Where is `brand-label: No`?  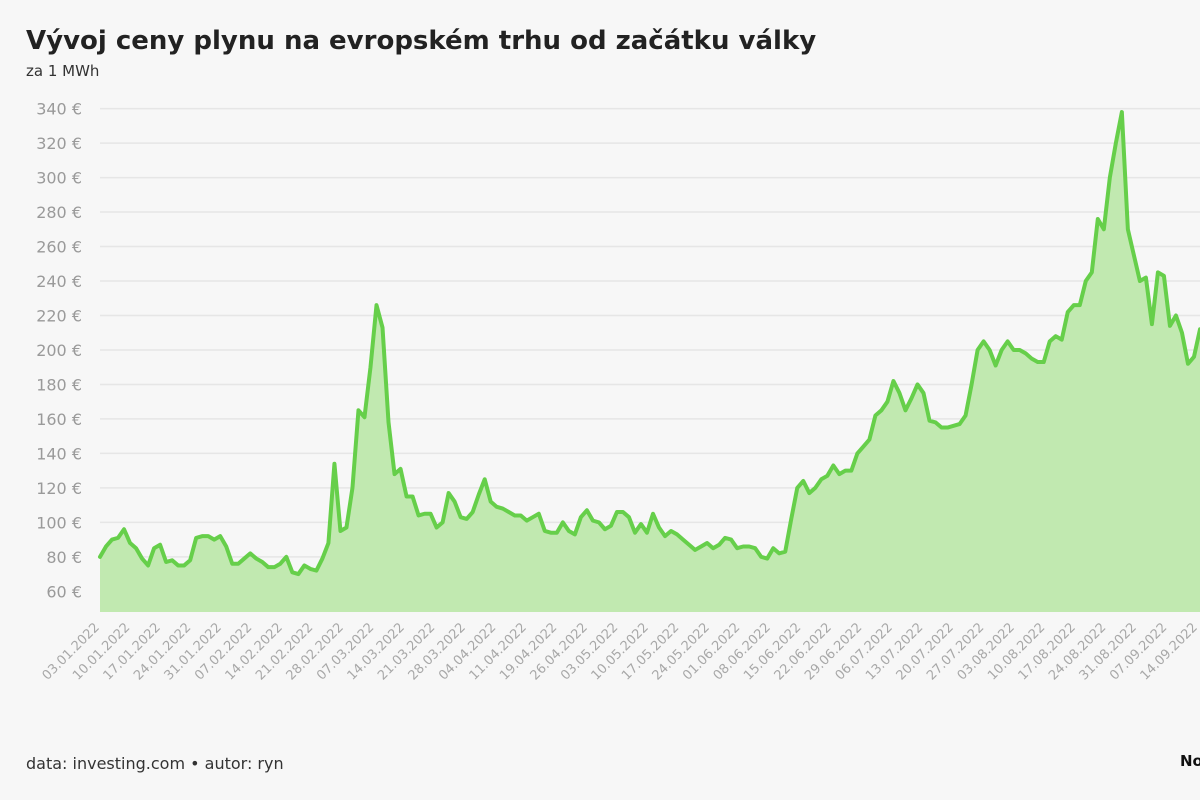
brand-label: No is located at coordinates (1190, 761).